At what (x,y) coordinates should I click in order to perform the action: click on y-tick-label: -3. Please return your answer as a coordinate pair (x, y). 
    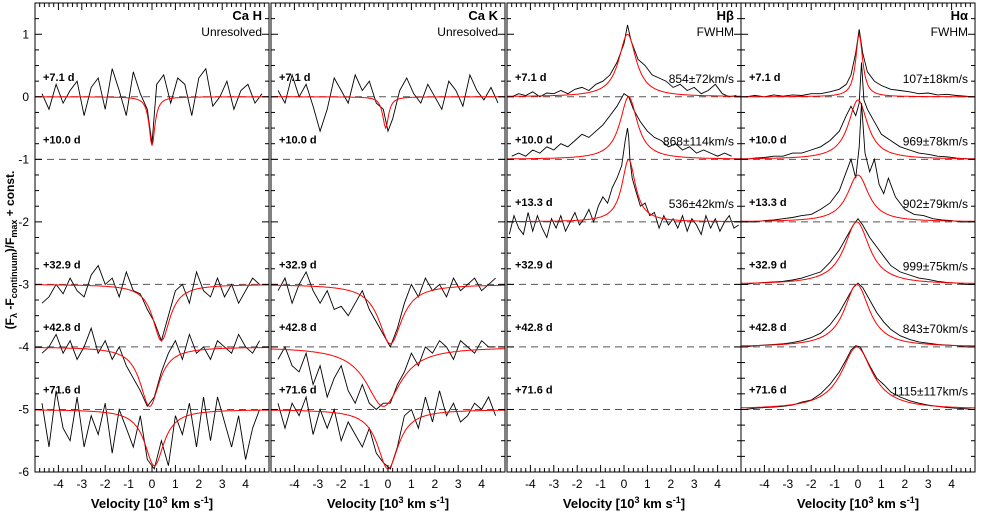
    Looking at the image, I should click on (23, 284).